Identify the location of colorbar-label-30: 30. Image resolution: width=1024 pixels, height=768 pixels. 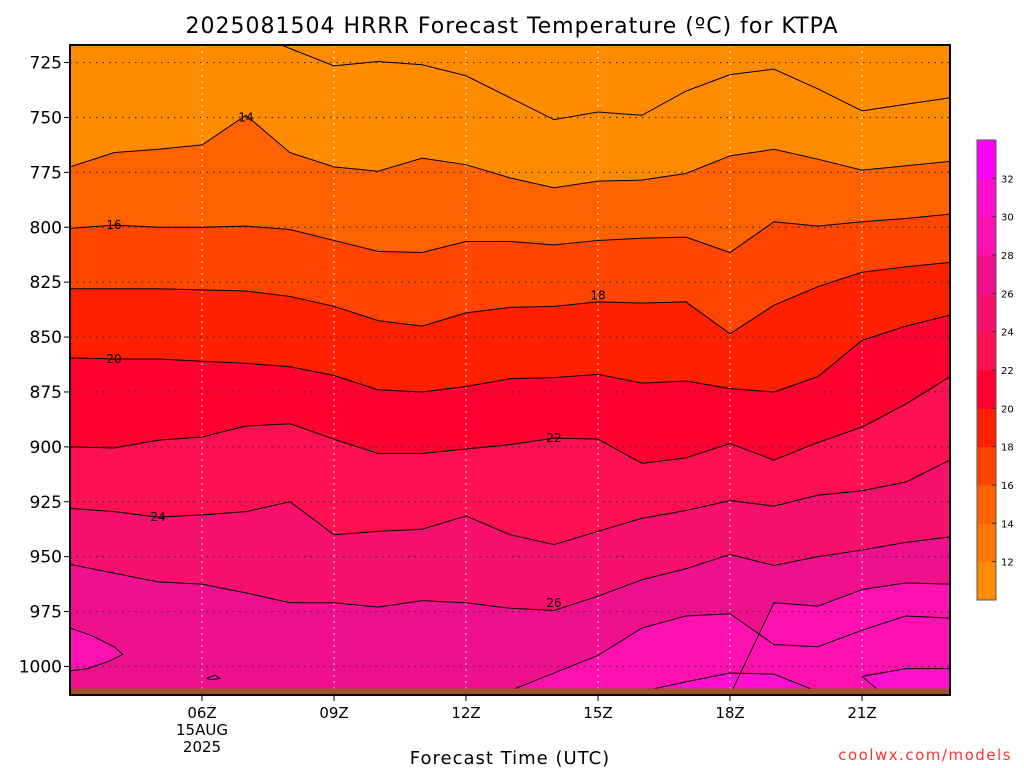
(1007, 218).